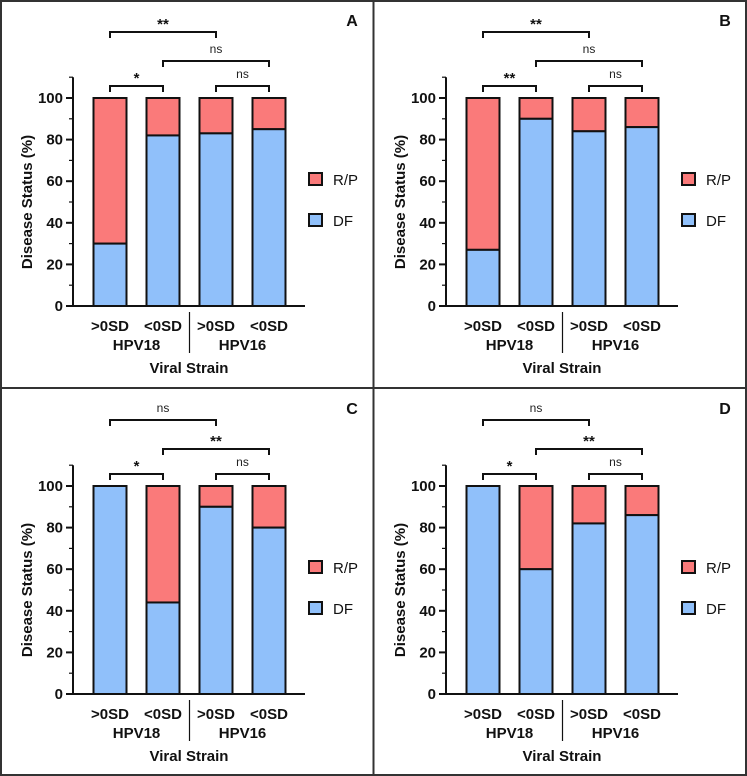 The width and height of the screenshot is (747, 776). Describe the element at coordinates (54, 528) in the screenshot. I see `y-tick-label: 80` at that location.